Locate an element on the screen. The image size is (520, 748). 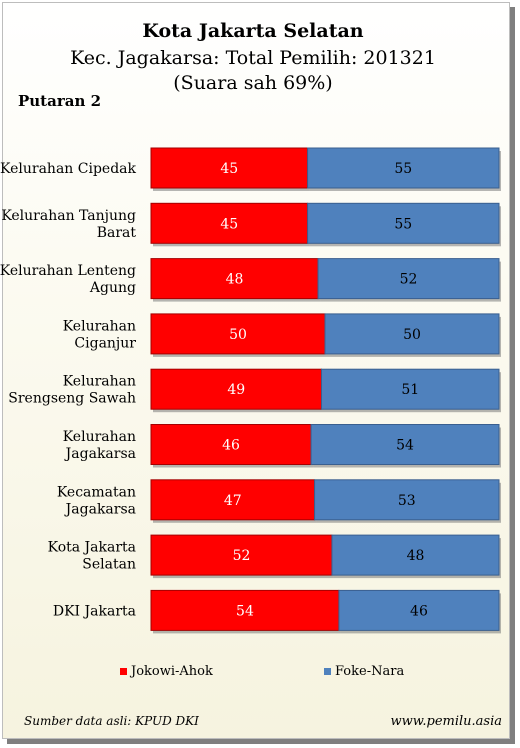
legend-label-jokowi-ahok: Jokowi-Ahok is located at coordinates (172, 671).